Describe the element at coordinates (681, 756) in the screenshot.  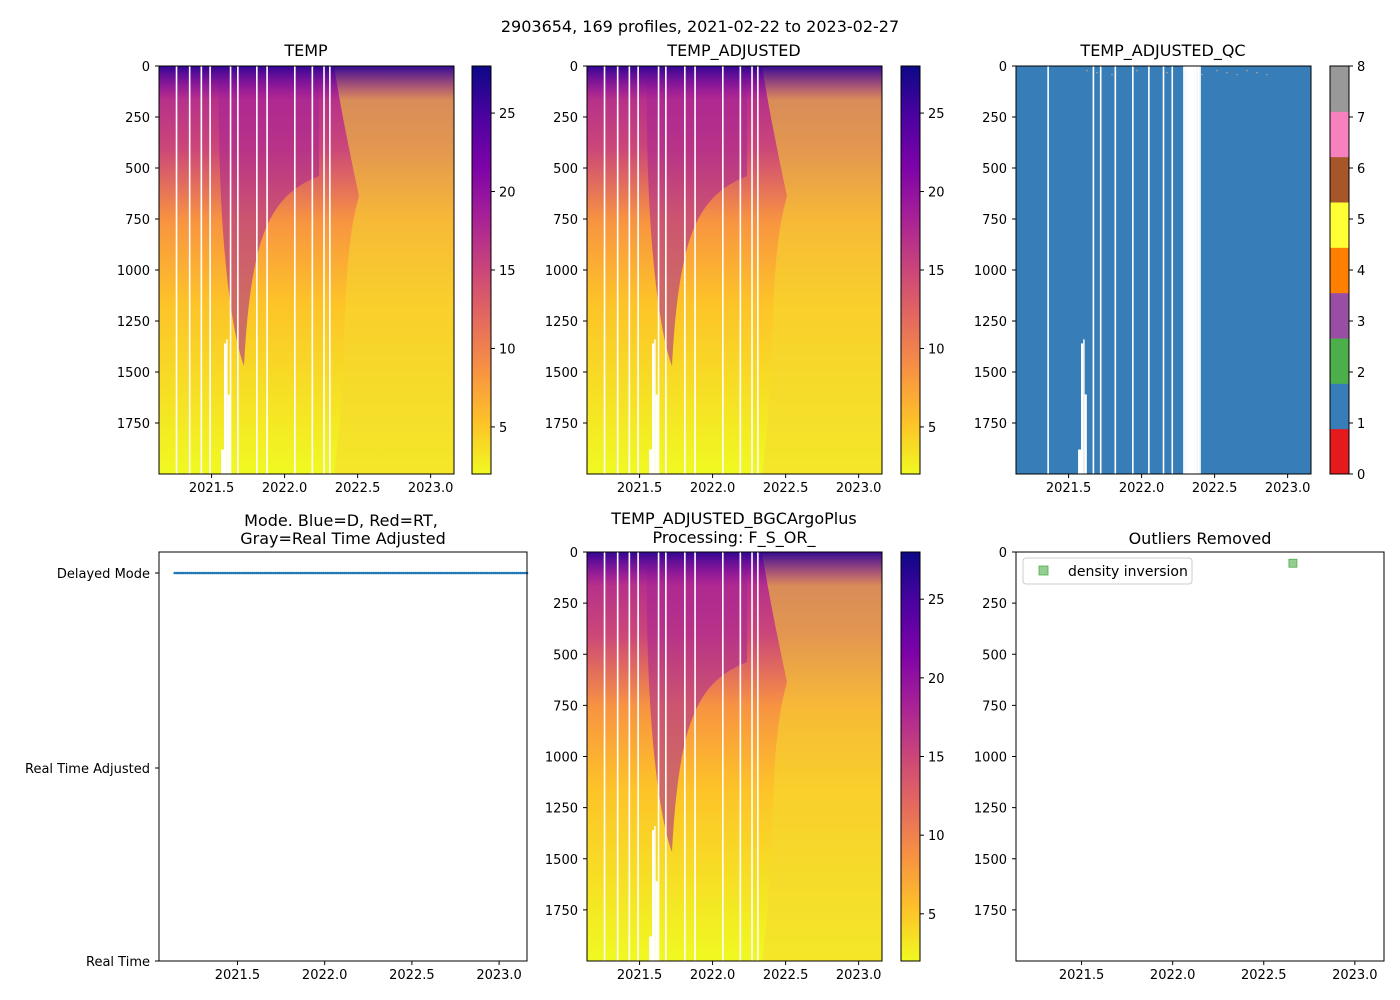
I see `bgc-gaps` at that location.